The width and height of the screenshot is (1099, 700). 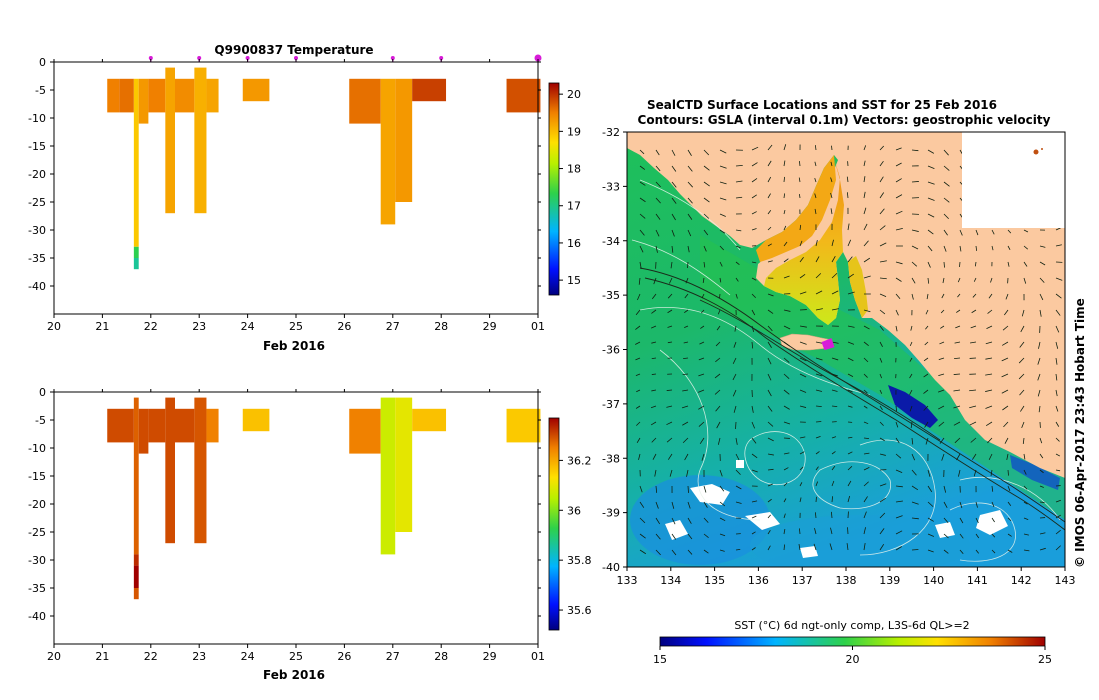 What do you see at coordinates (150, 58) in the screenshot?
I see `sample-marker` at bounding box center [150, 58].